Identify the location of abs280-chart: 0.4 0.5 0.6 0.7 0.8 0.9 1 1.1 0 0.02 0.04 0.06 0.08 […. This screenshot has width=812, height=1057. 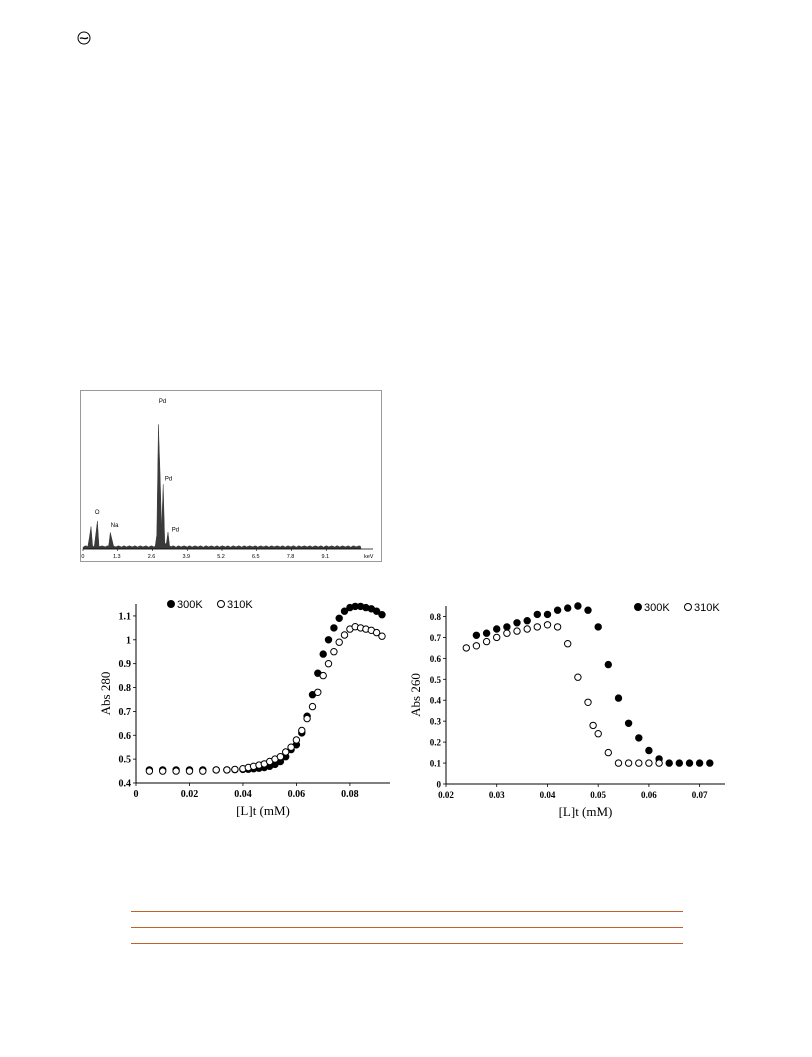
(249, 712).